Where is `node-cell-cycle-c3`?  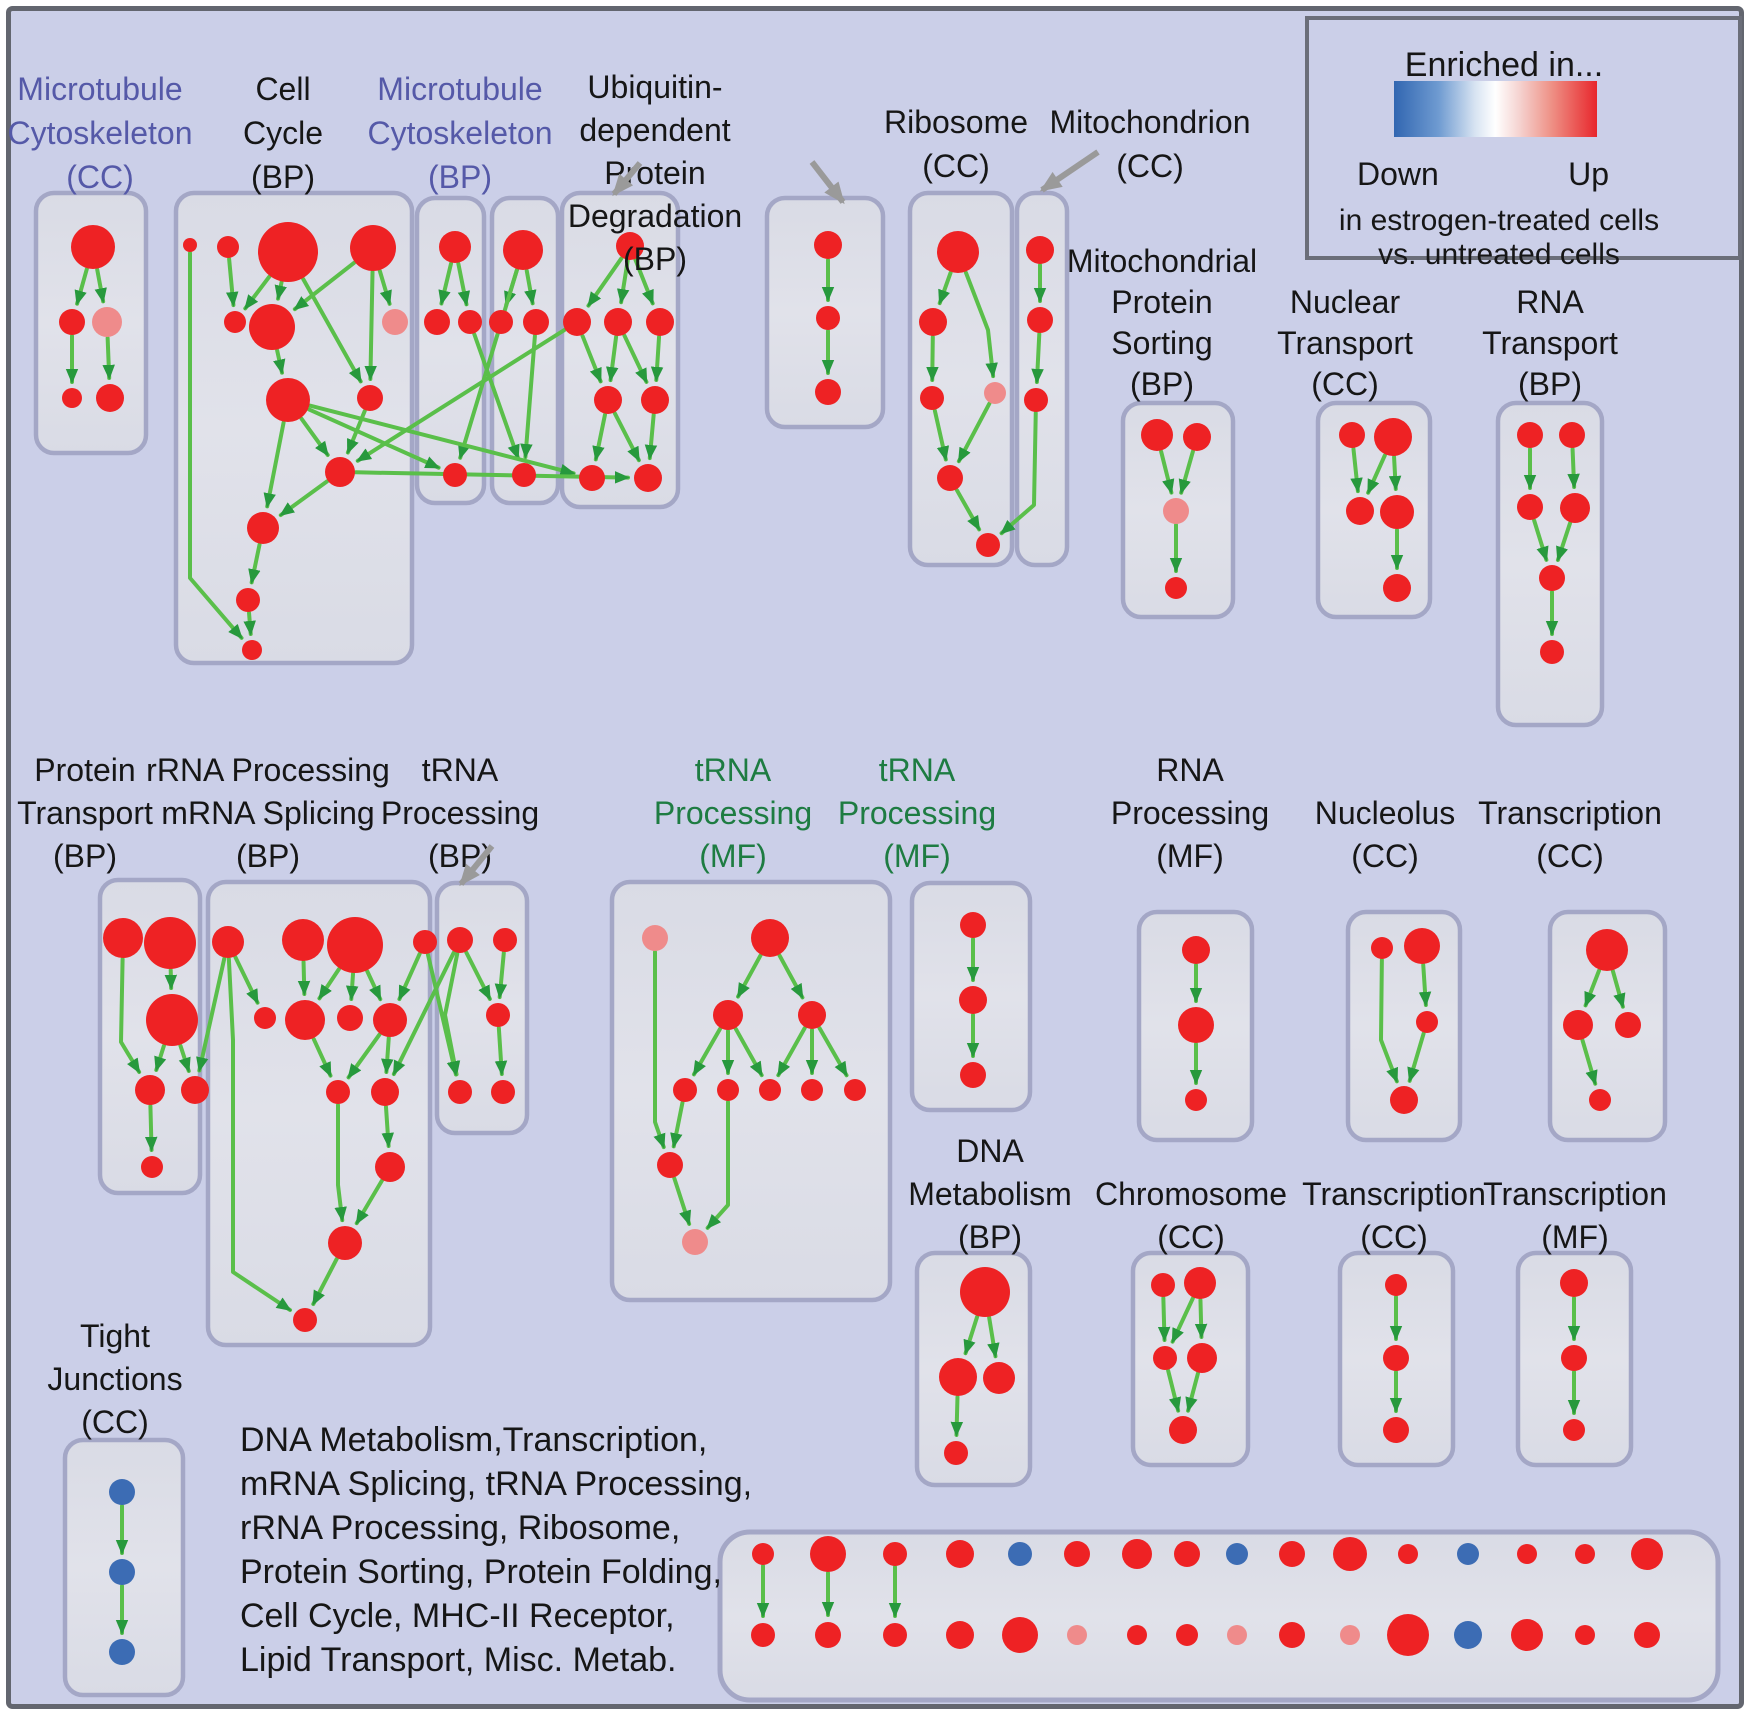
node-cell-cycle-c3 is located at coordinates (288, 252).